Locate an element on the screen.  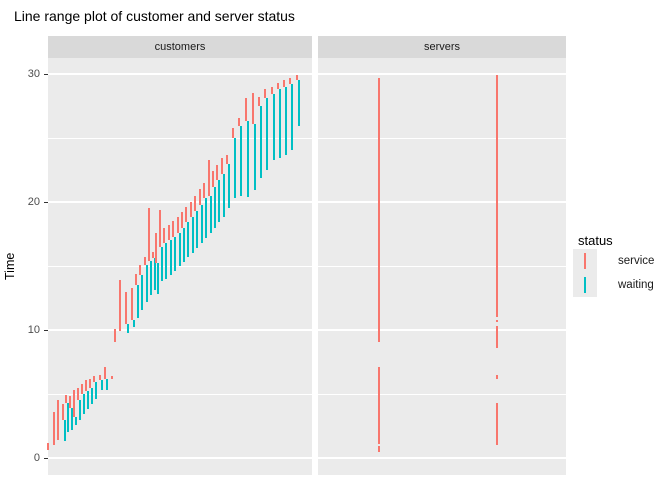
legend-key-glyph-waiting-icon is located at coordinates (585, 285).